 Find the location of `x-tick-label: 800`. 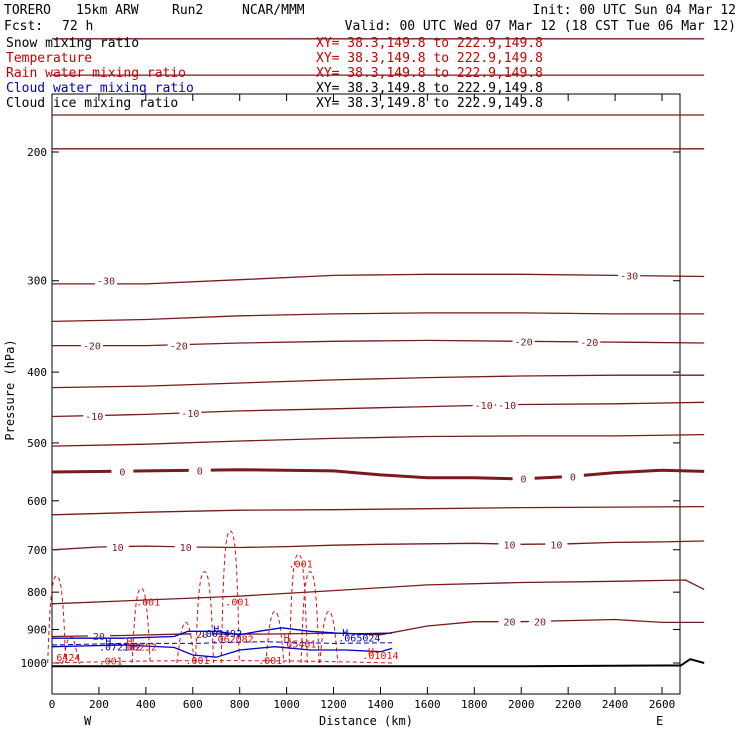

x-tick-label: 800 is located at coordinates (240, 704).